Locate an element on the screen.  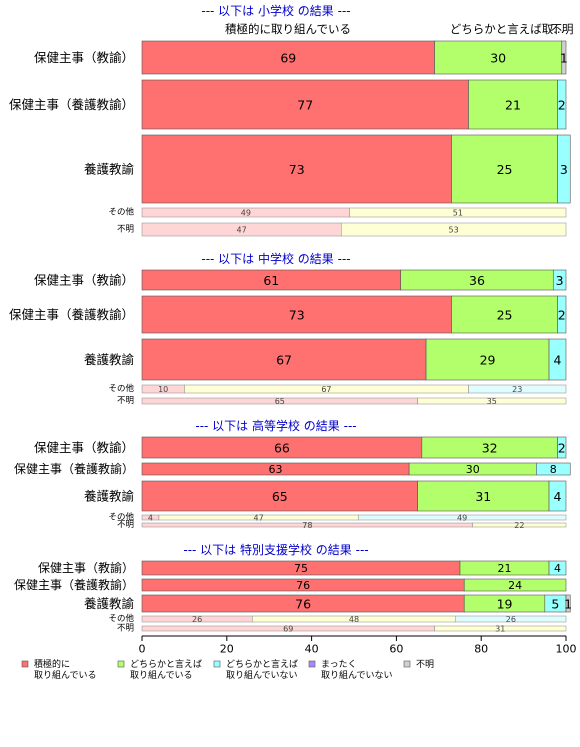
bar-value-label: 73 is located at coordinates (297, 169).